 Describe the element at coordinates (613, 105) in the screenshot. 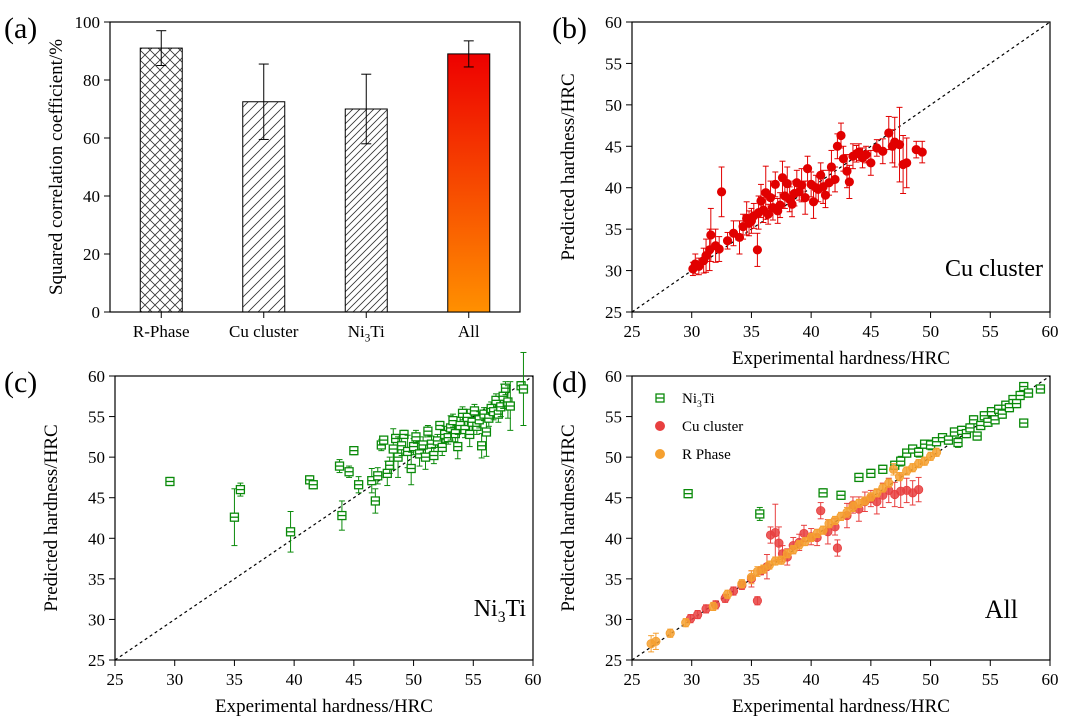

I see `panel-b-ytick-label: 50` at that location.